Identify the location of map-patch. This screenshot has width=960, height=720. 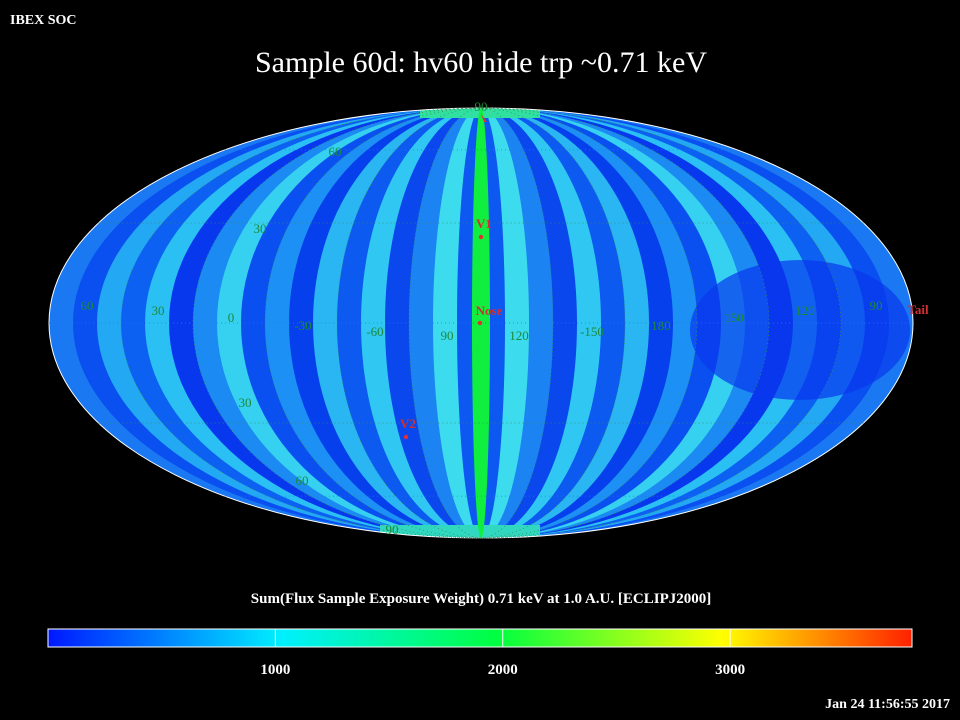
(800, 330).